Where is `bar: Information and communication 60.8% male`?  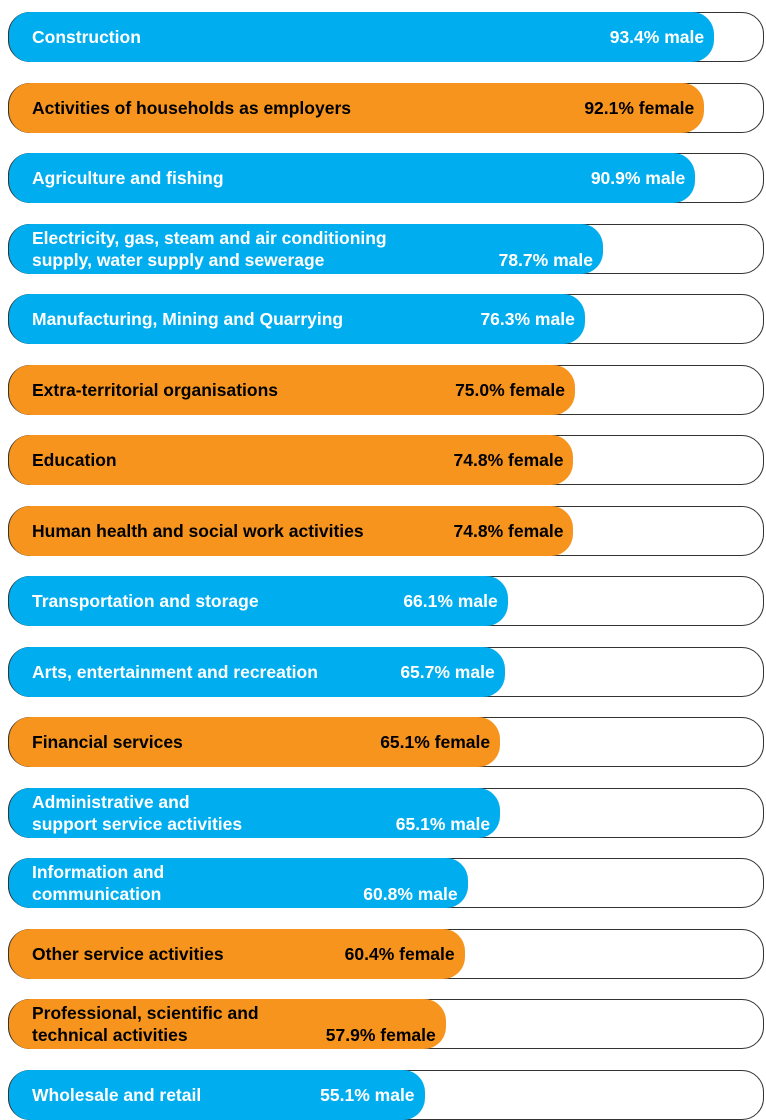 bar: Information and communication 60.8% male is located at coordinates (238, 883).